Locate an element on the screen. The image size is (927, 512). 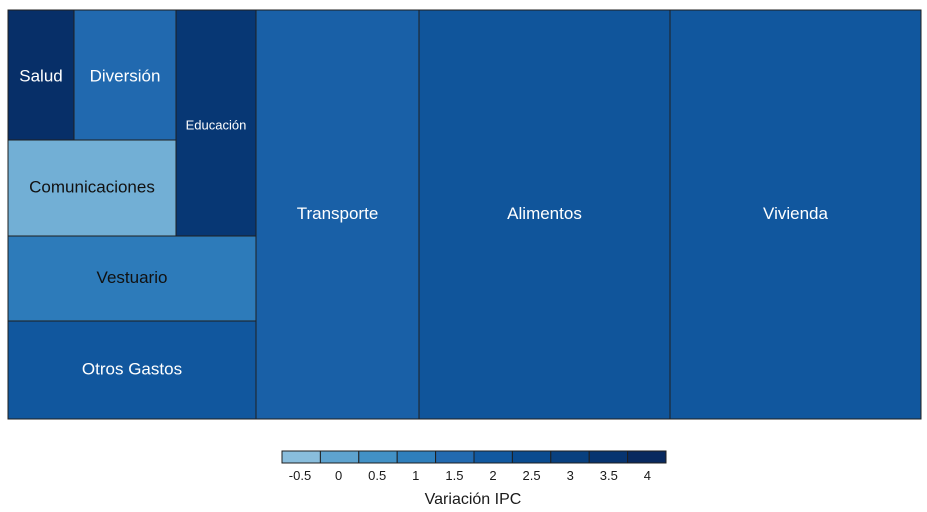
legend-ticks: -0.5 0 0.5 1 1.5 2 2.5 3 3.5 4 is located at coordinates (470, 475).